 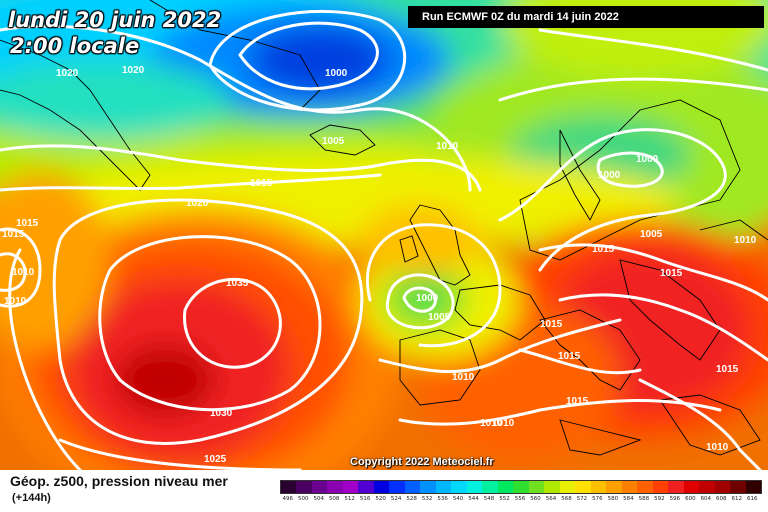 What do you see at coordinates (473, 499) in the screenshot?
I see `scale-label: 544` at bounding box center [473, 499].